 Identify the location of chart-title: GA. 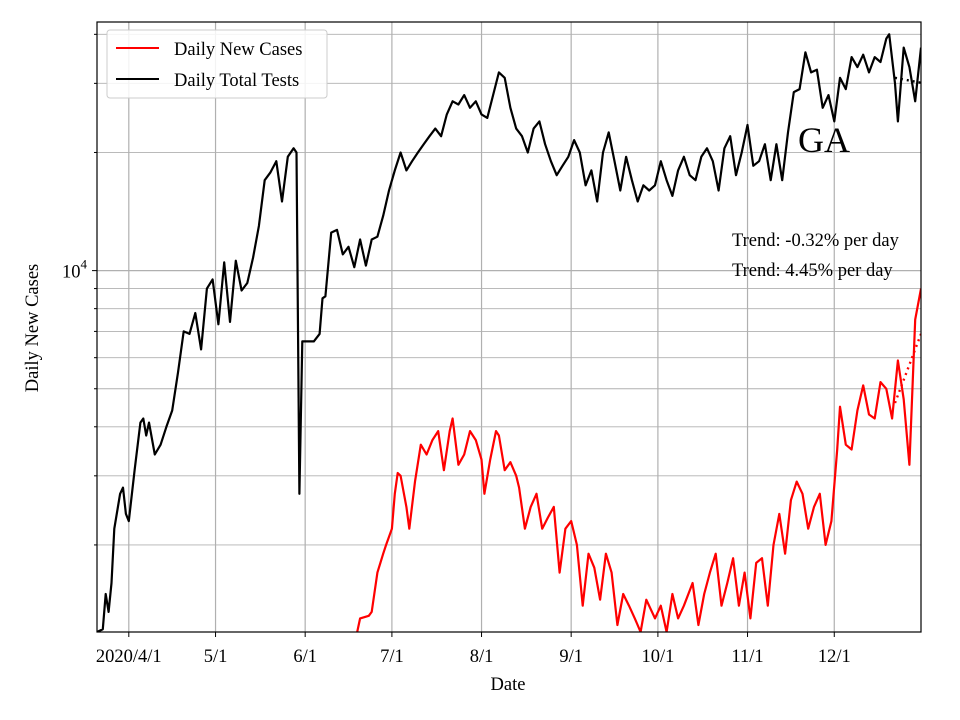
(824, 140).